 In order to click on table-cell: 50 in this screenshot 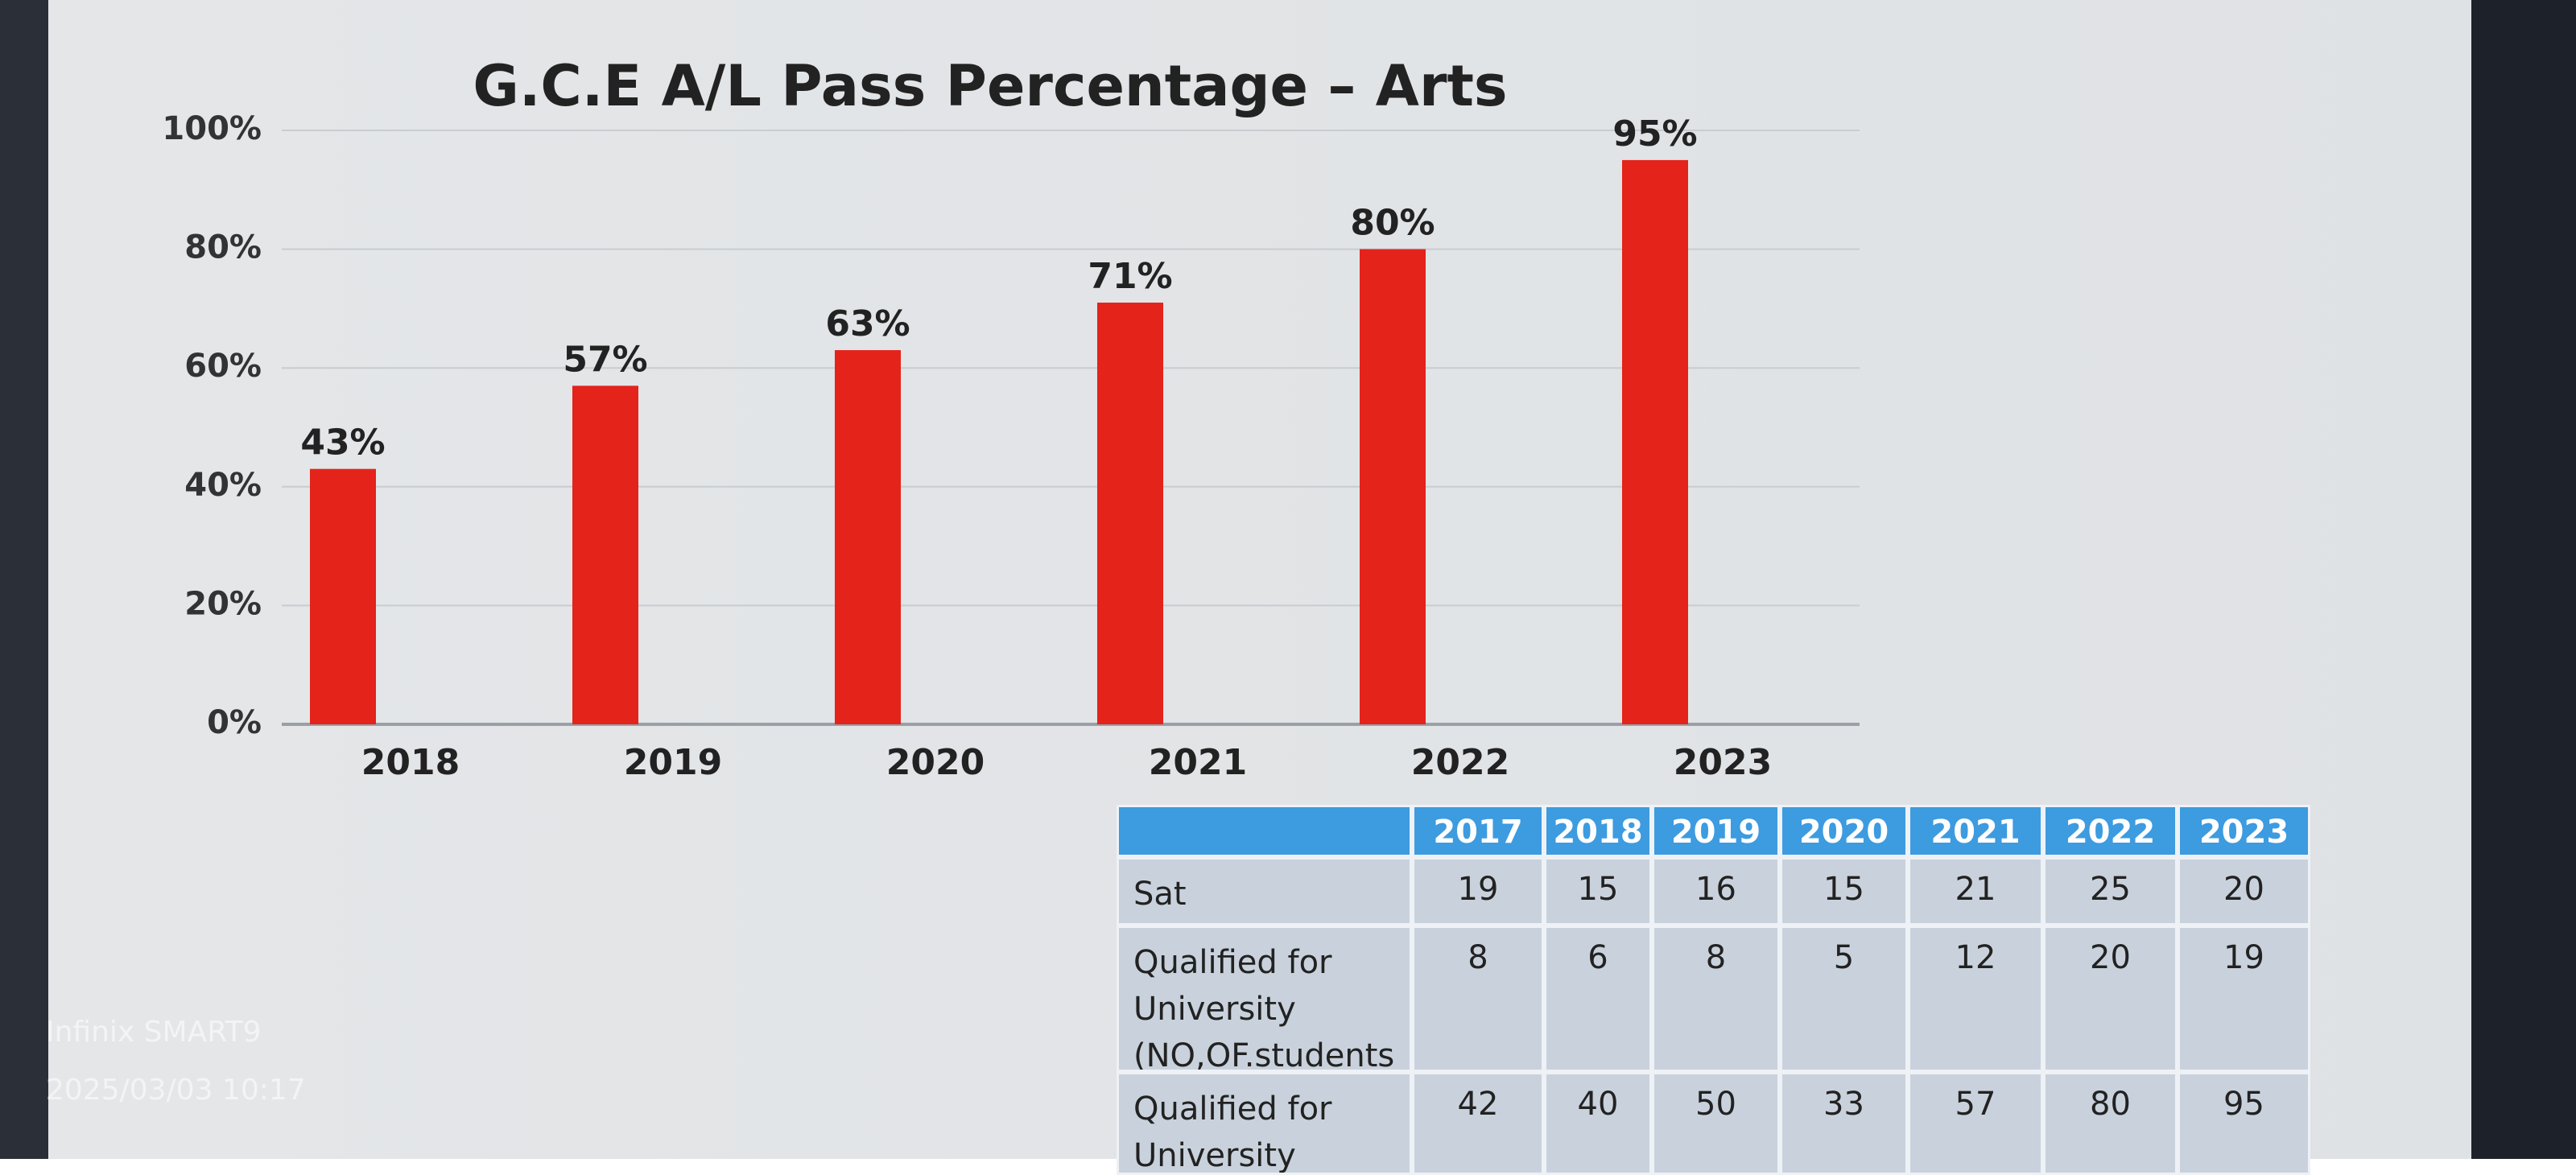, I will do `click(1716, 1123)`.